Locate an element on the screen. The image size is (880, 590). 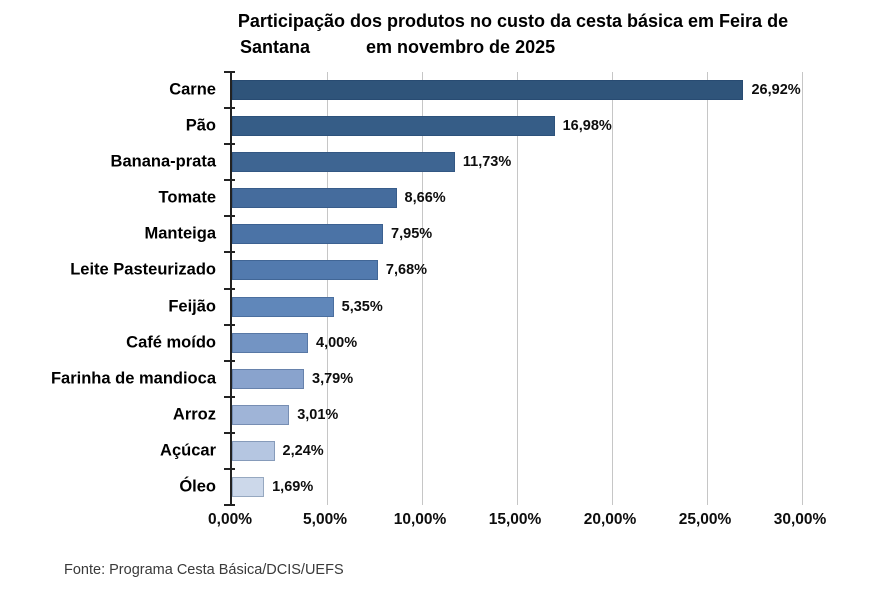
bar-row: 16,98% is located at coordinates (517, 126).